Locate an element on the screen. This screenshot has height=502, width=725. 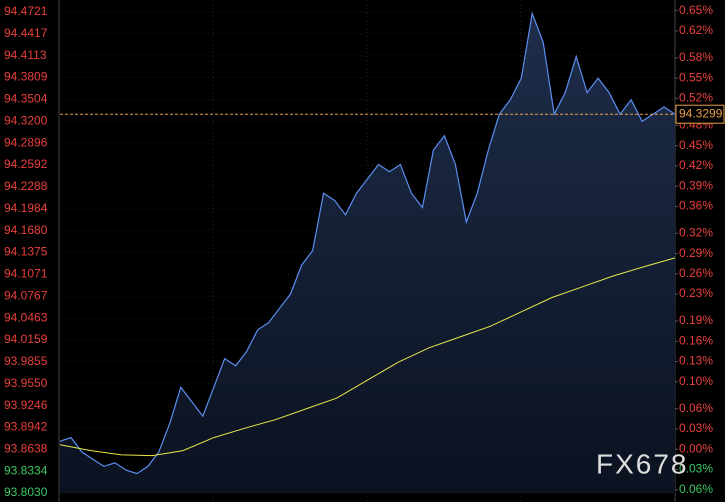
y-tick-label: 93.9855 is located at coordinates (26, 361).